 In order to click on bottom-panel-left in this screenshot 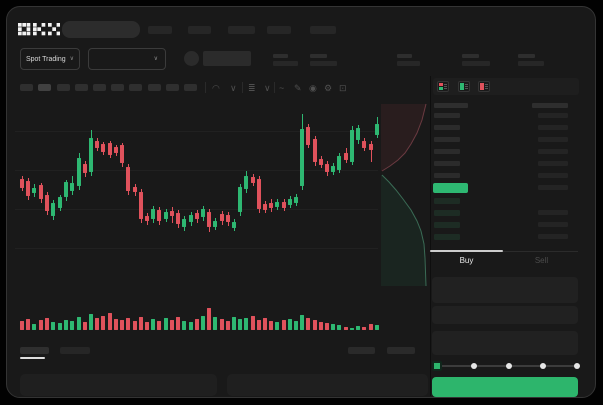, I will do `click(118, 385)`.